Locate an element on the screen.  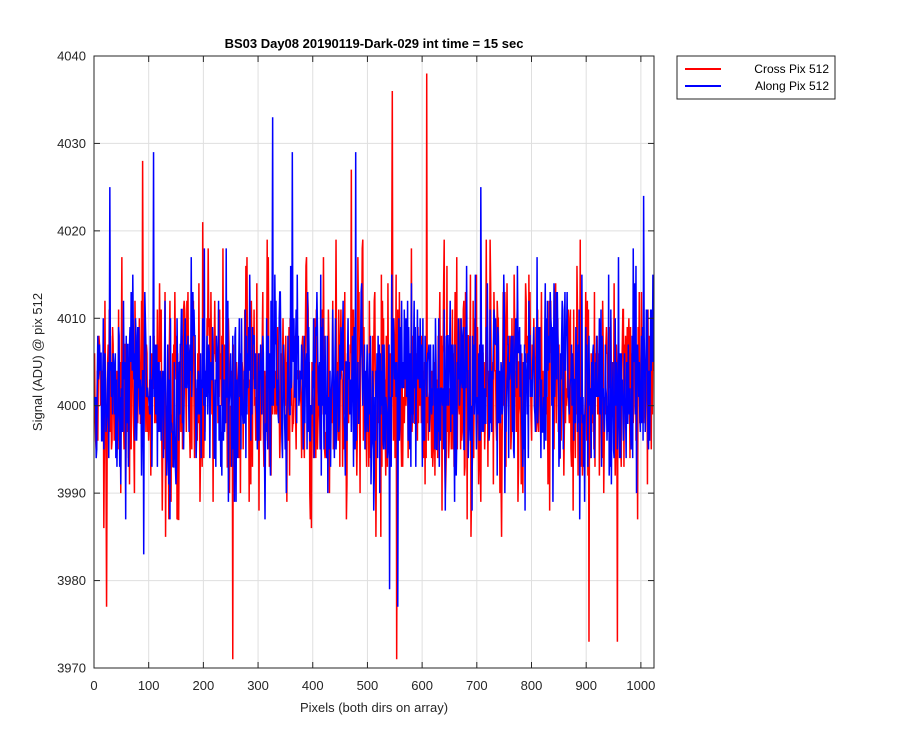
x-tick-label: 400 is located at coordinates (313, 685).